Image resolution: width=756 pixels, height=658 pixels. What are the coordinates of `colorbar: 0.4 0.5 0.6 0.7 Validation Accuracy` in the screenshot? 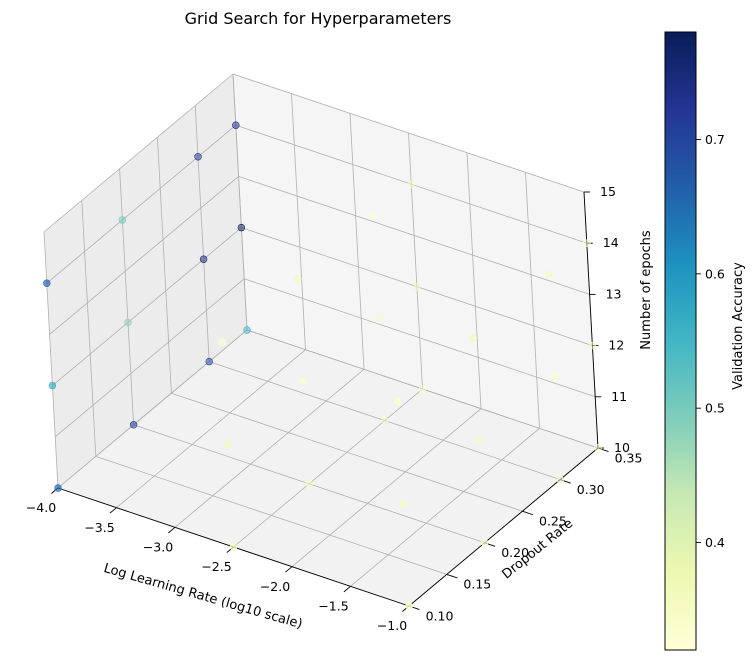 It's located at (705, 341).